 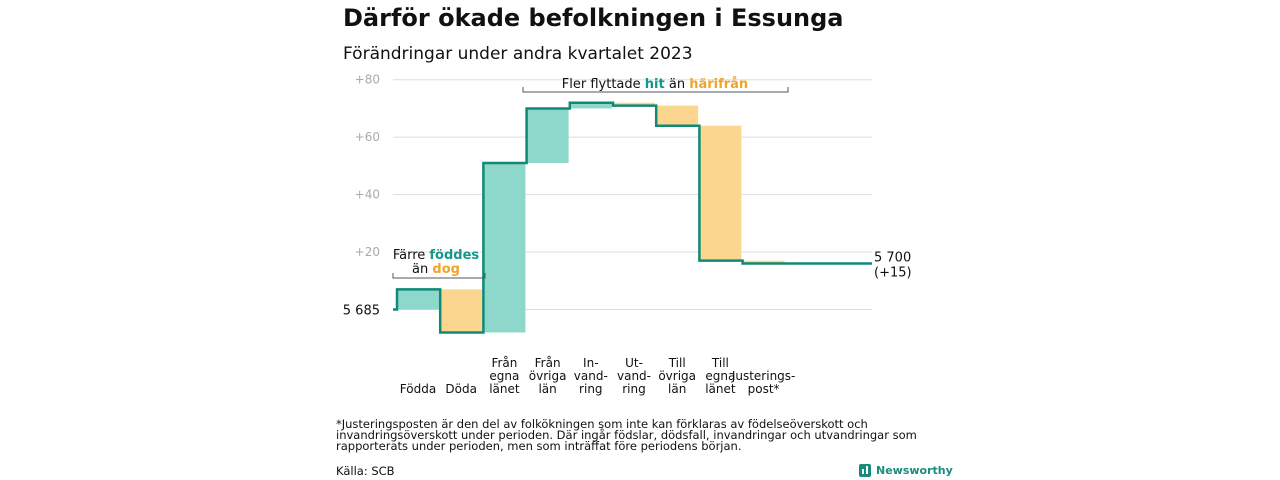 What do you see at coordinates (439, 276) in the screenshot?
I see `births-bracket` at bounding box center [439, 276].